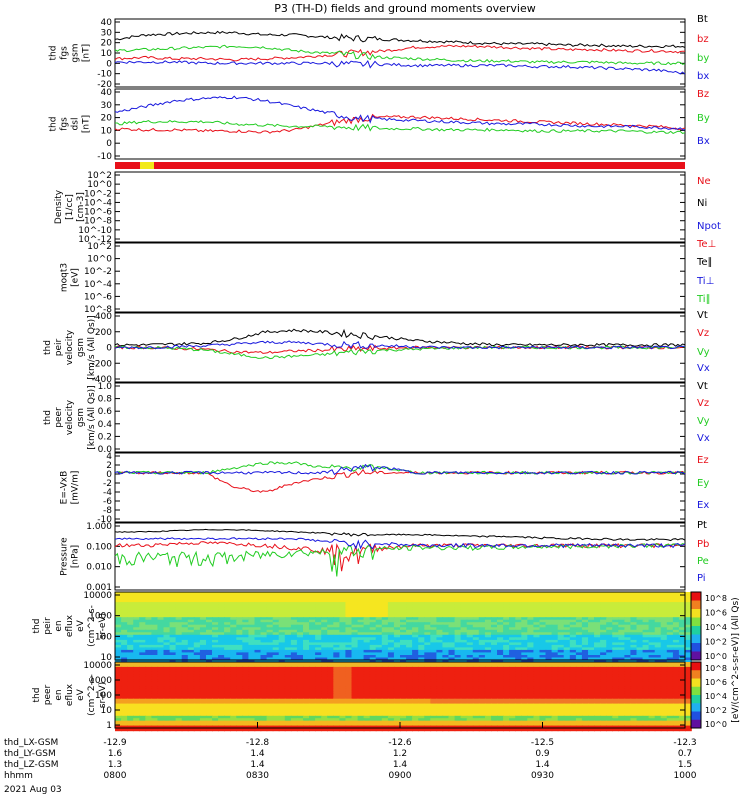  What do you see at coordinates (399, 113) in the screenshot?
I see `series-line-Bx` at bounding box center [399, 113].